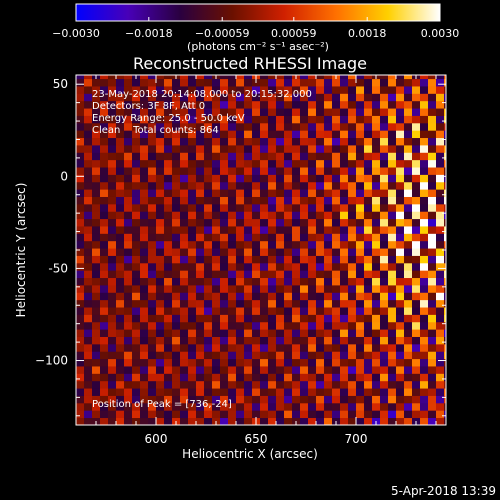 The height and width of the screenshot is (500, 500). Describe the element at coordinates (356, 439) in the screenshot. I see `x-tick-label: 700` at that location.